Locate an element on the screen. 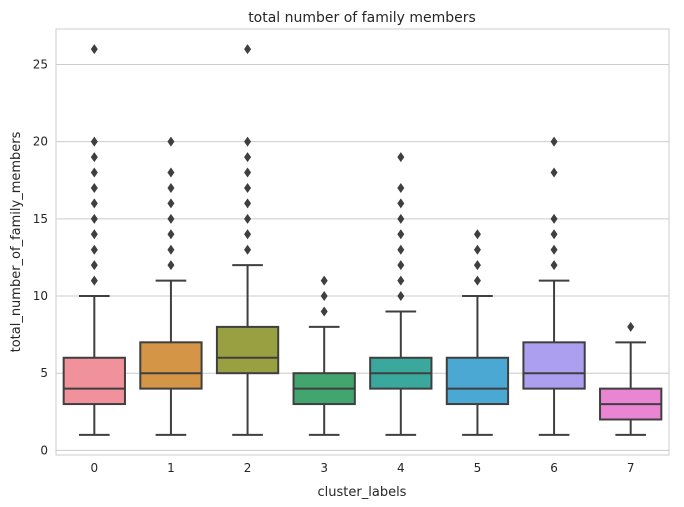  x-axis-ticks: 0 1 2 3 4 5 6 7 is located at coordinates (362, 468).